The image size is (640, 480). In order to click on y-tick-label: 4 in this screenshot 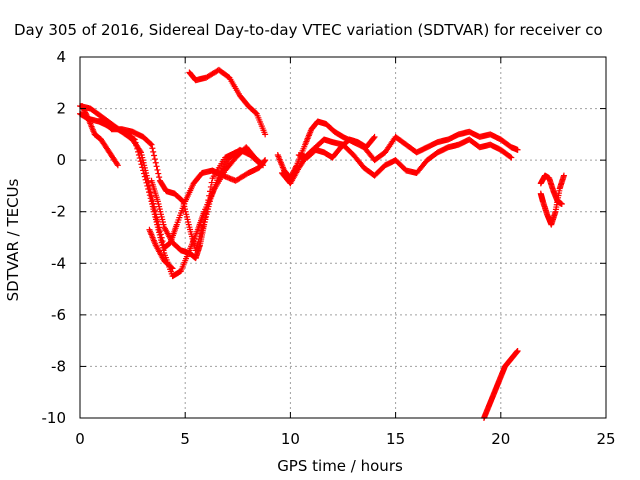, I will do `click(61, 57)`.